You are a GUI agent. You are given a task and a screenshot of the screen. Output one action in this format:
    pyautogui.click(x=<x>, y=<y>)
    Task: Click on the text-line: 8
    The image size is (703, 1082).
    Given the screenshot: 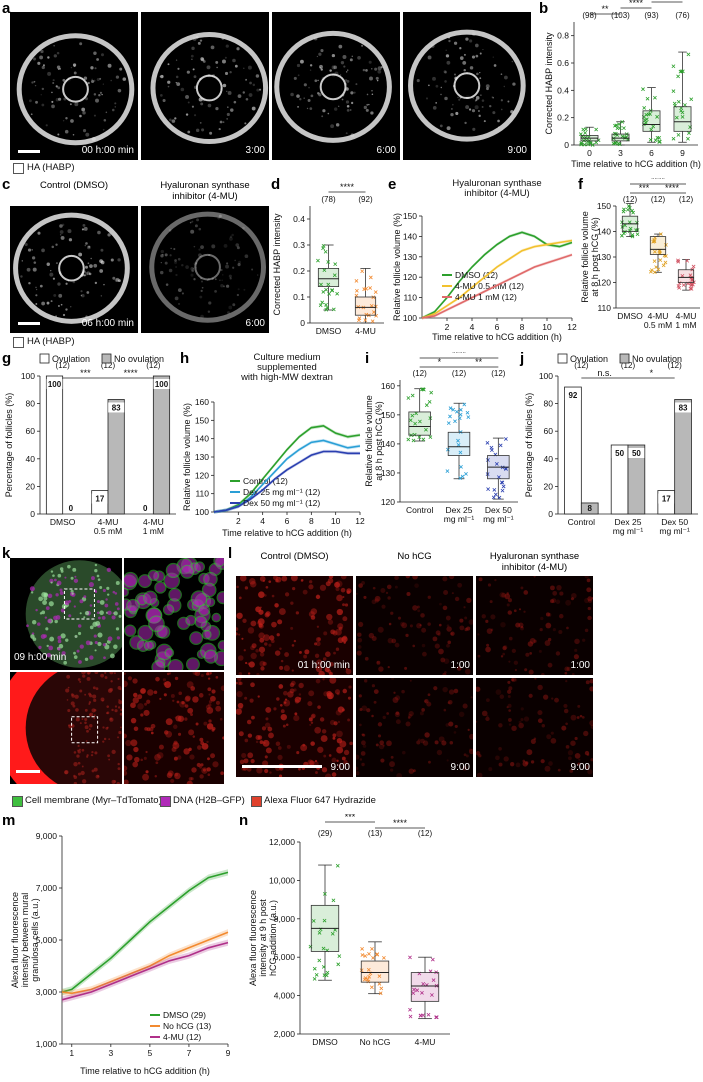 What is the action you would take?
    pyautogui.click(x=311, y=521)
    